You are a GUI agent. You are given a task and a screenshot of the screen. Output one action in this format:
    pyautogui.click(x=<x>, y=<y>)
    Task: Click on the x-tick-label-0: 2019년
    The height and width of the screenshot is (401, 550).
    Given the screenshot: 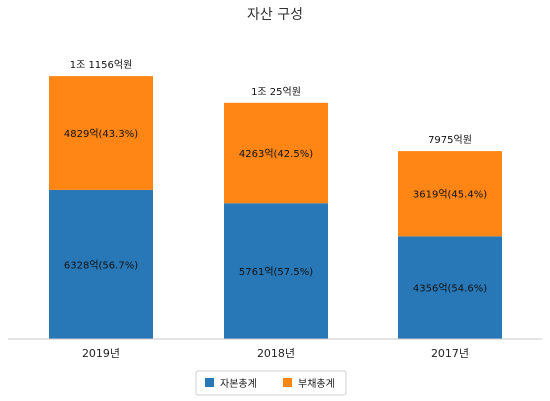 What is the action you would take?
    pyautogui.click(x=101, y=353)
    